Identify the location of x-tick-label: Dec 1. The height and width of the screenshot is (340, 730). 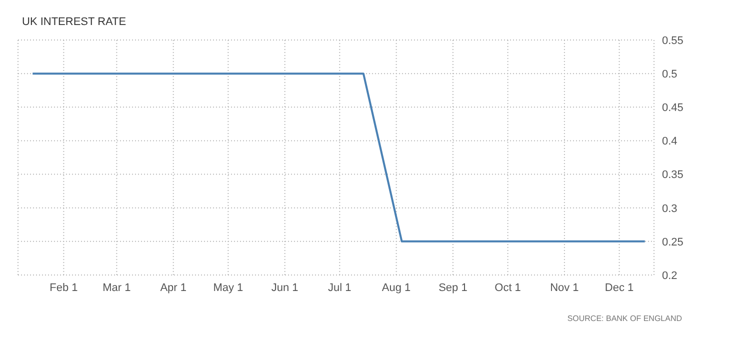
(619, 288).